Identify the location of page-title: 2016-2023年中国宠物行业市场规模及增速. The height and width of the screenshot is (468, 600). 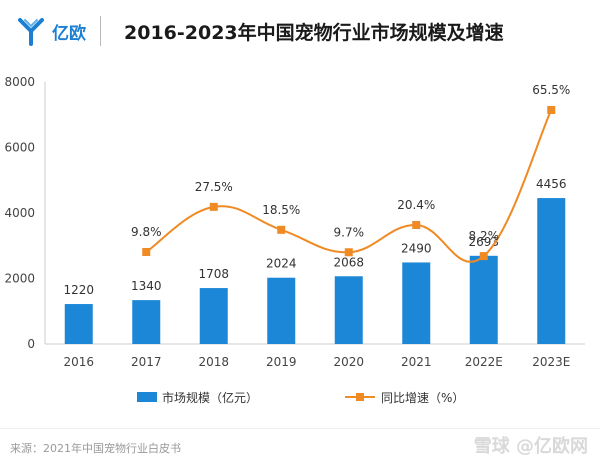
(314, 33).